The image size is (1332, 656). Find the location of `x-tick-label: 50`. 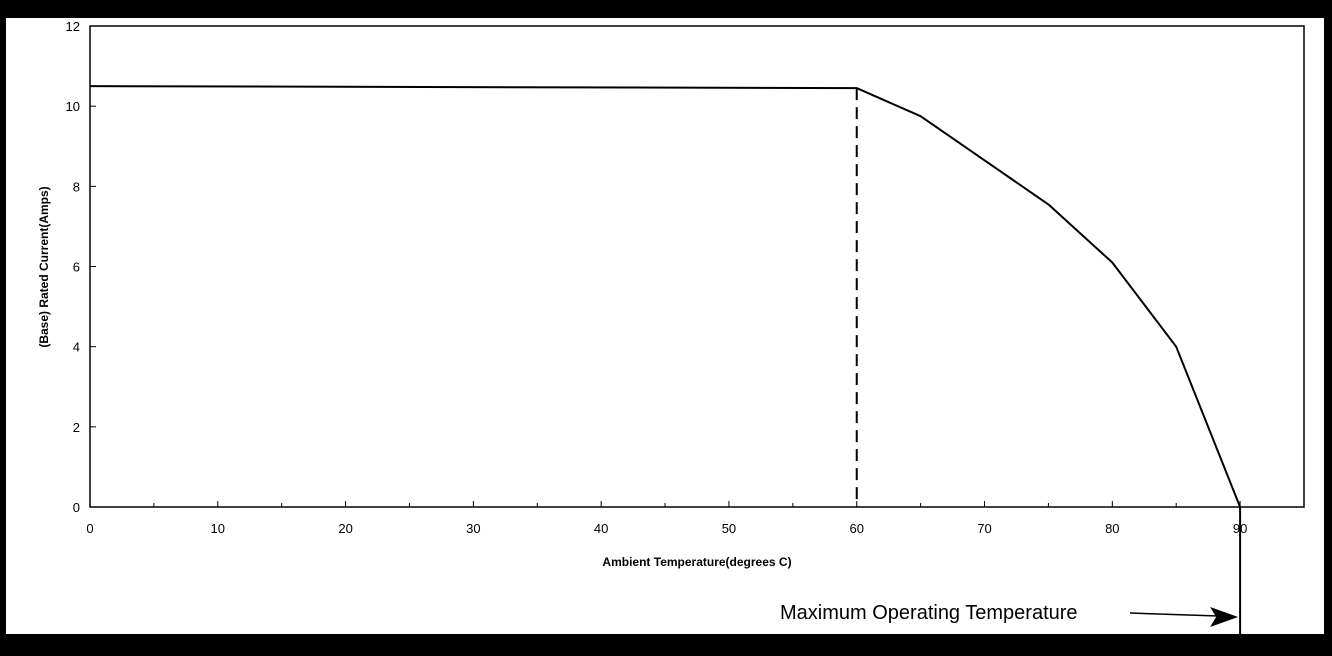

x-tick-label: 50 is located at coordinates (729, 528).